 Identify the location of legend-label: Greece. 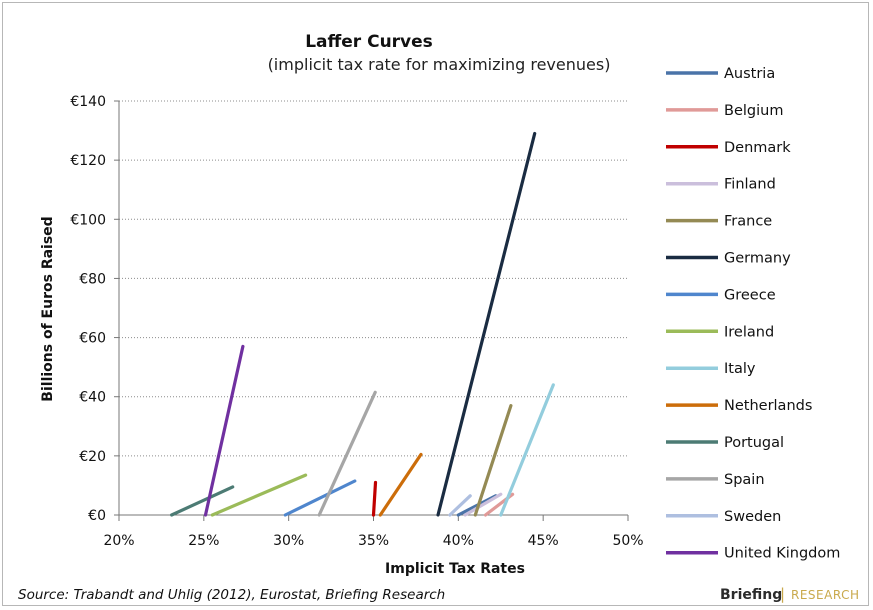
(750, 295).